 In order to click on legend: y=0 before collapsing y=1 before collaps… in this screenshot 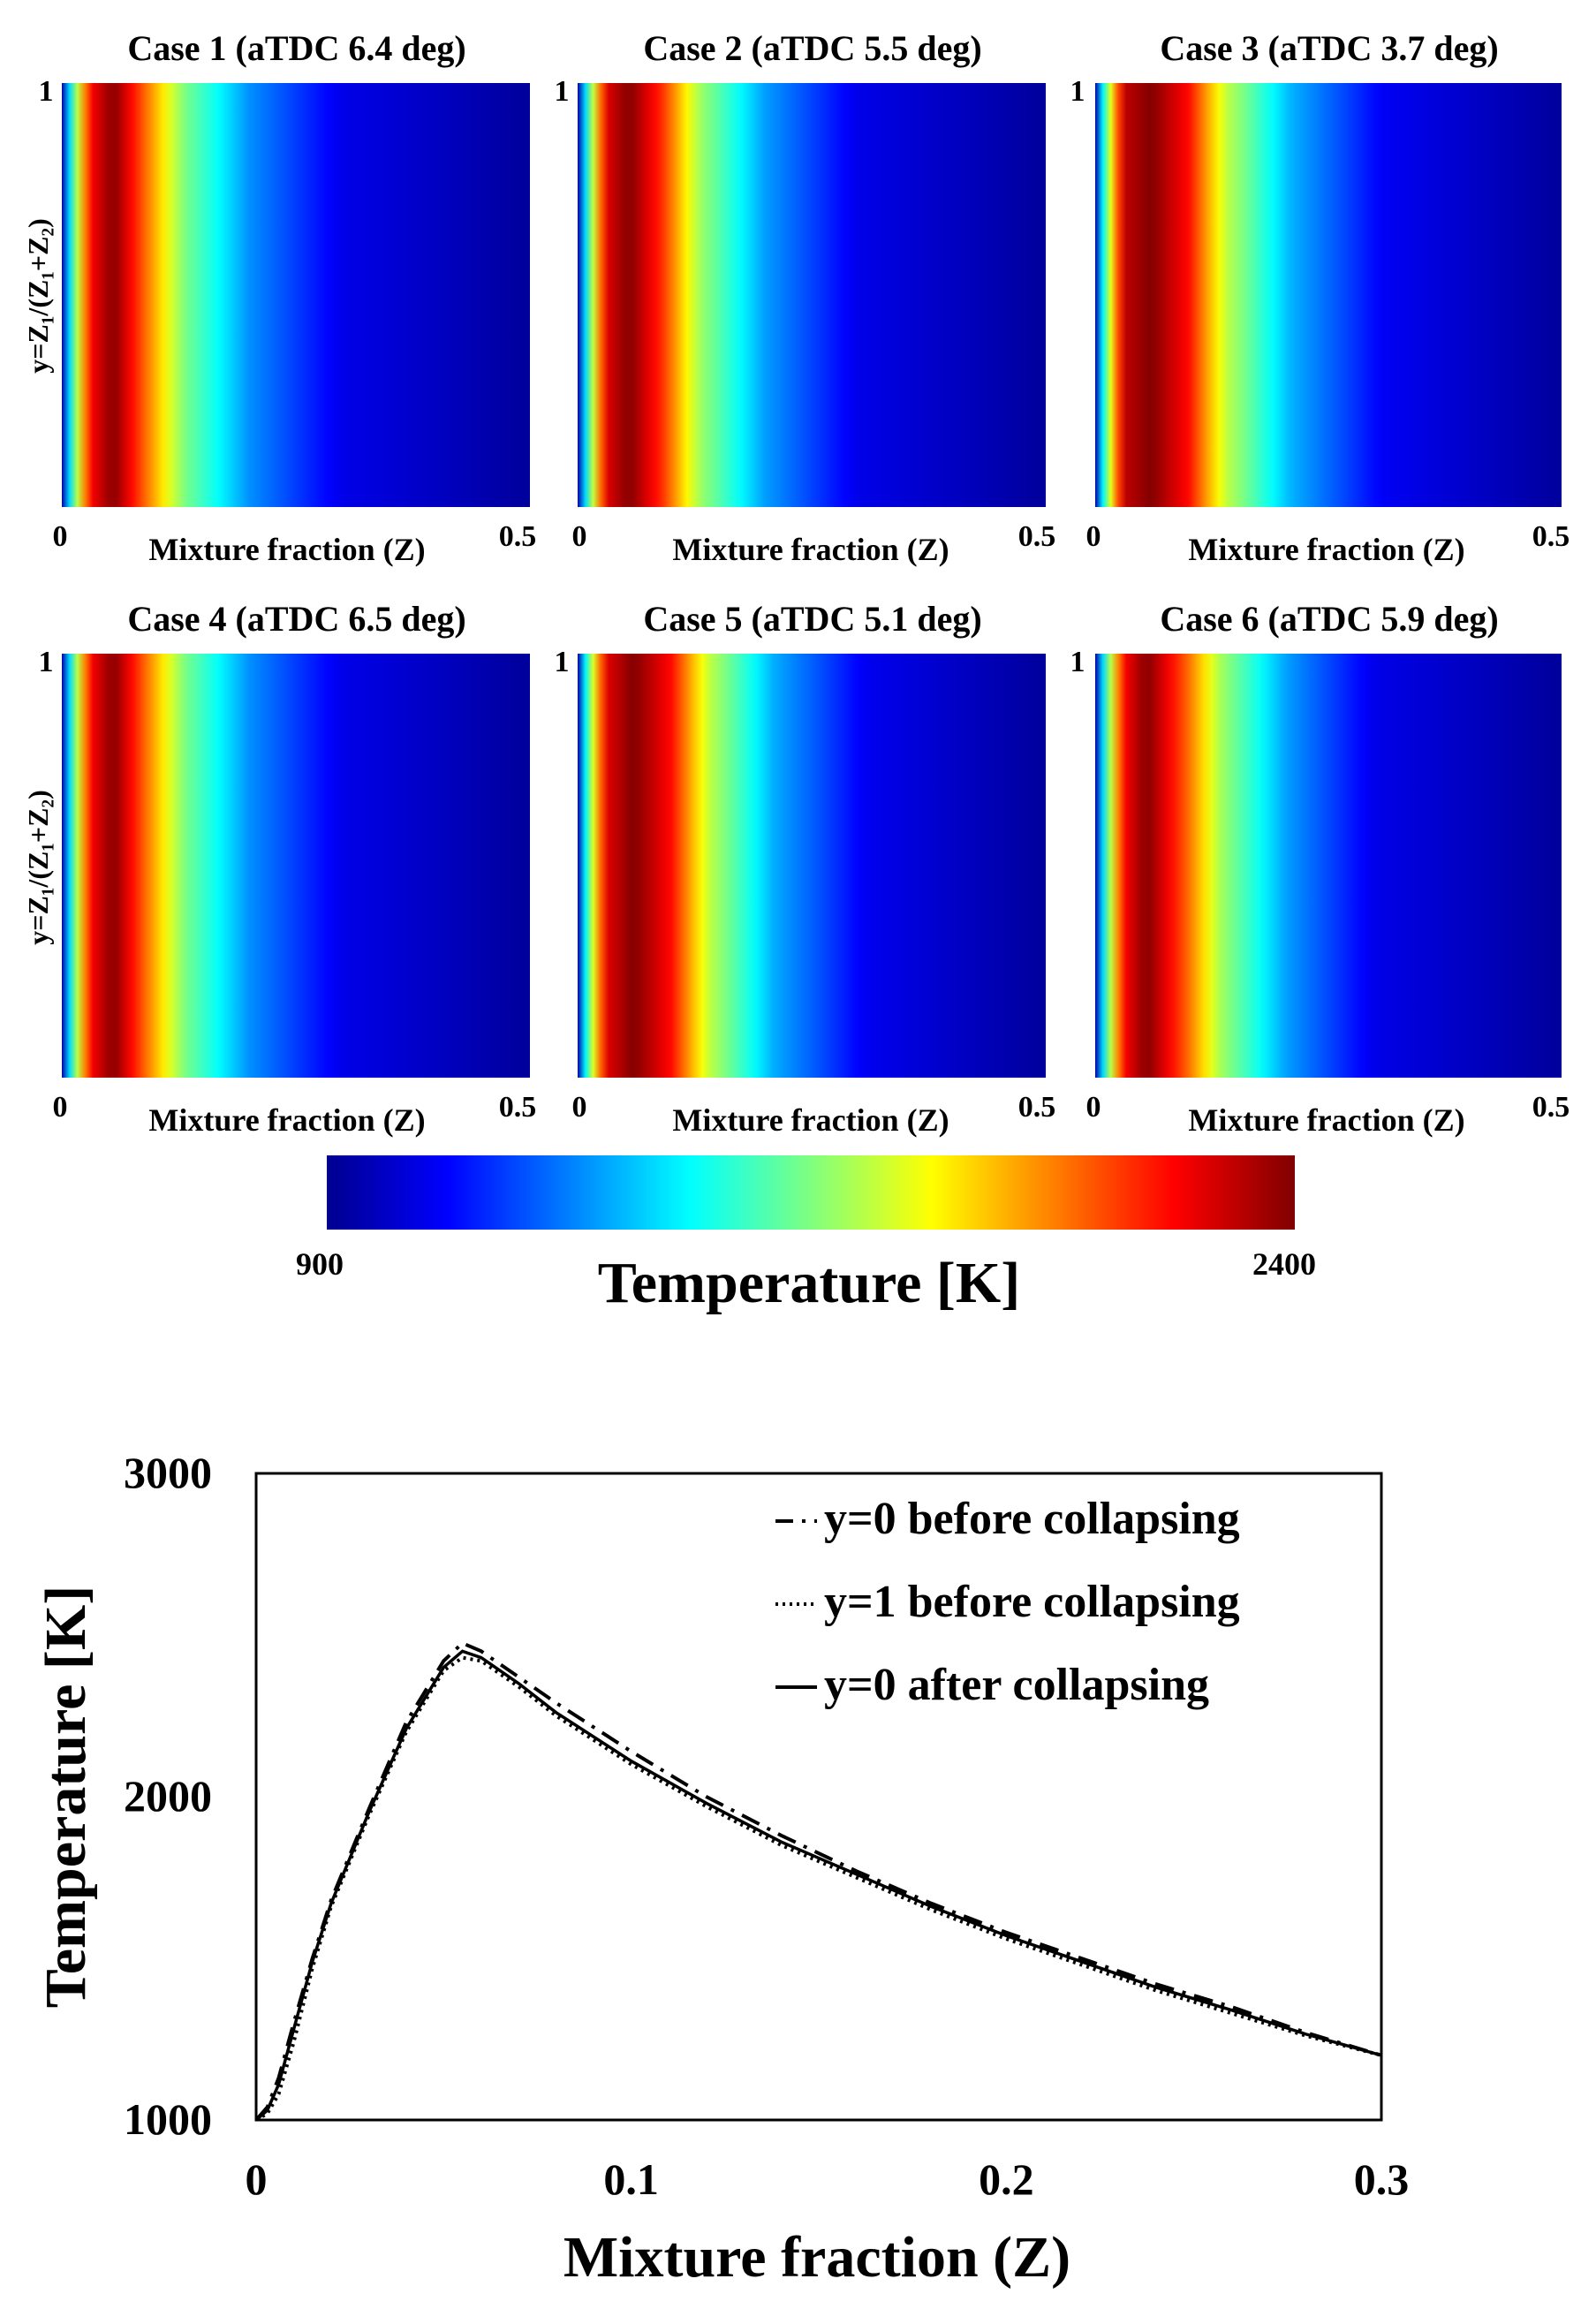, I will do `click(1007, 1602)`.